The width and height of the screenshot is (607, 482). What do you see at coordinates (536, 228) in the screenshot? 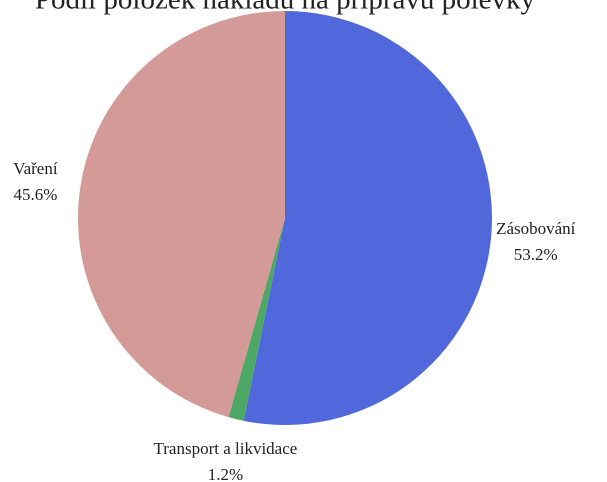
I see `slice-label: Zásobování` at bounding box center [536, 228].